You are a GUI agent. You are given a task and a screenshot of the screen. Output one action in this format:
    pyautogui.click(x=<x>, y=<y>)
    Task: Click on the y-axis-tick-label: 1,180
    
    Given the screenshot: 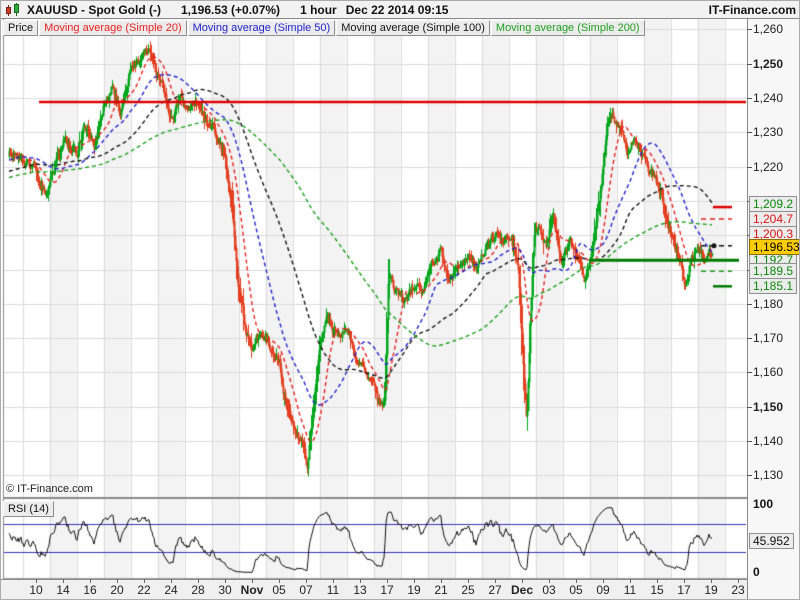 What is the action you would take?
    pyautogui.click(x=768, y=303)
    